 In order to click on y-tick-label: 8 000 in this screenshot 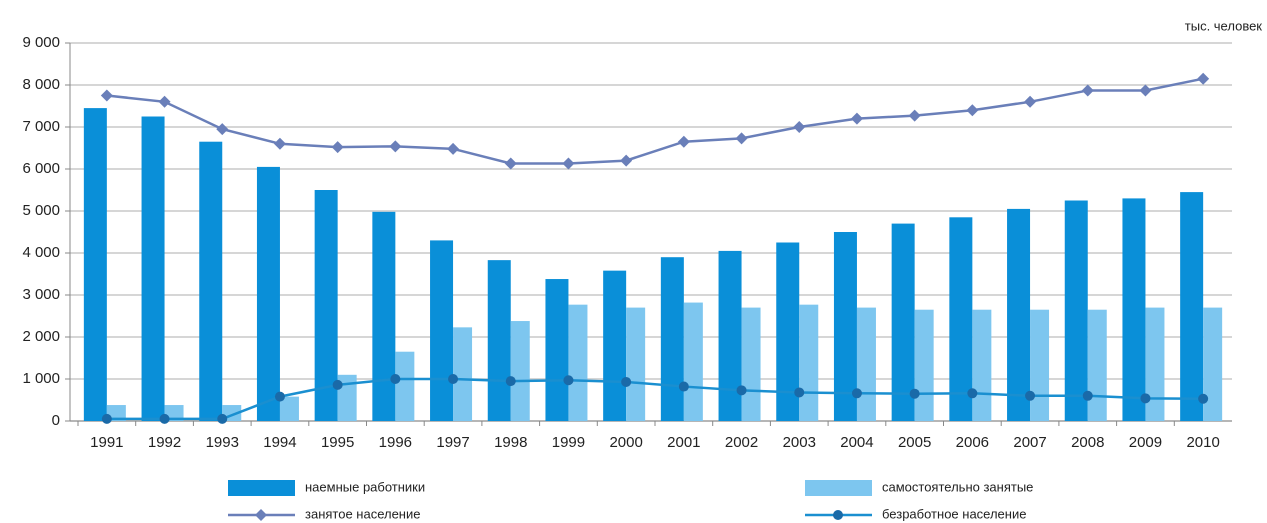, I will do `click(41, 84)`.